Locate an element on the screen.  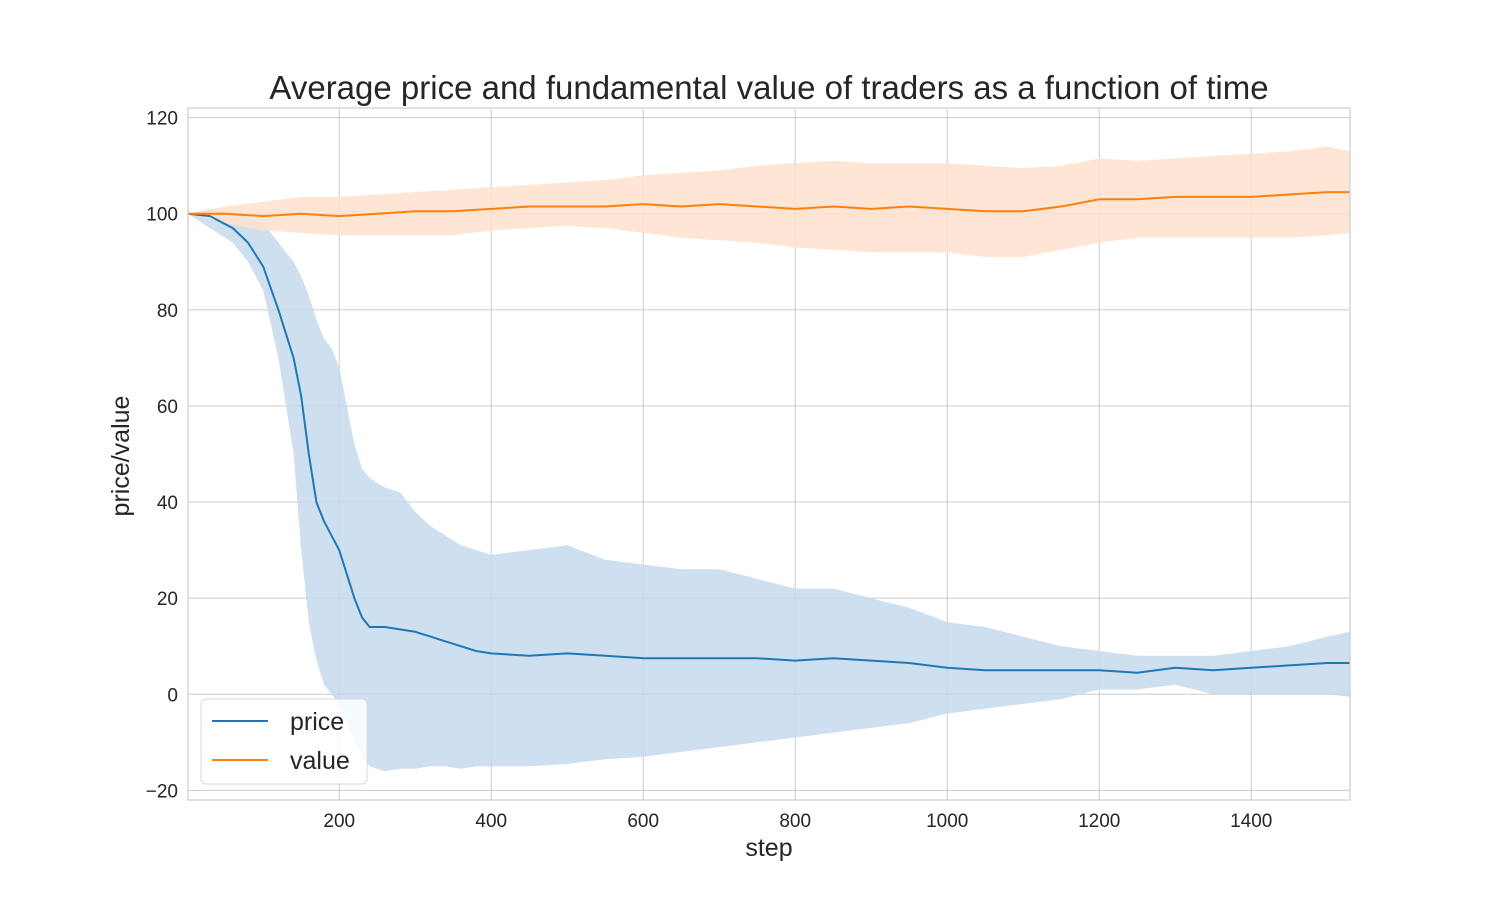
x-tick-label: 1200 is located at coordinates (1099, 821).